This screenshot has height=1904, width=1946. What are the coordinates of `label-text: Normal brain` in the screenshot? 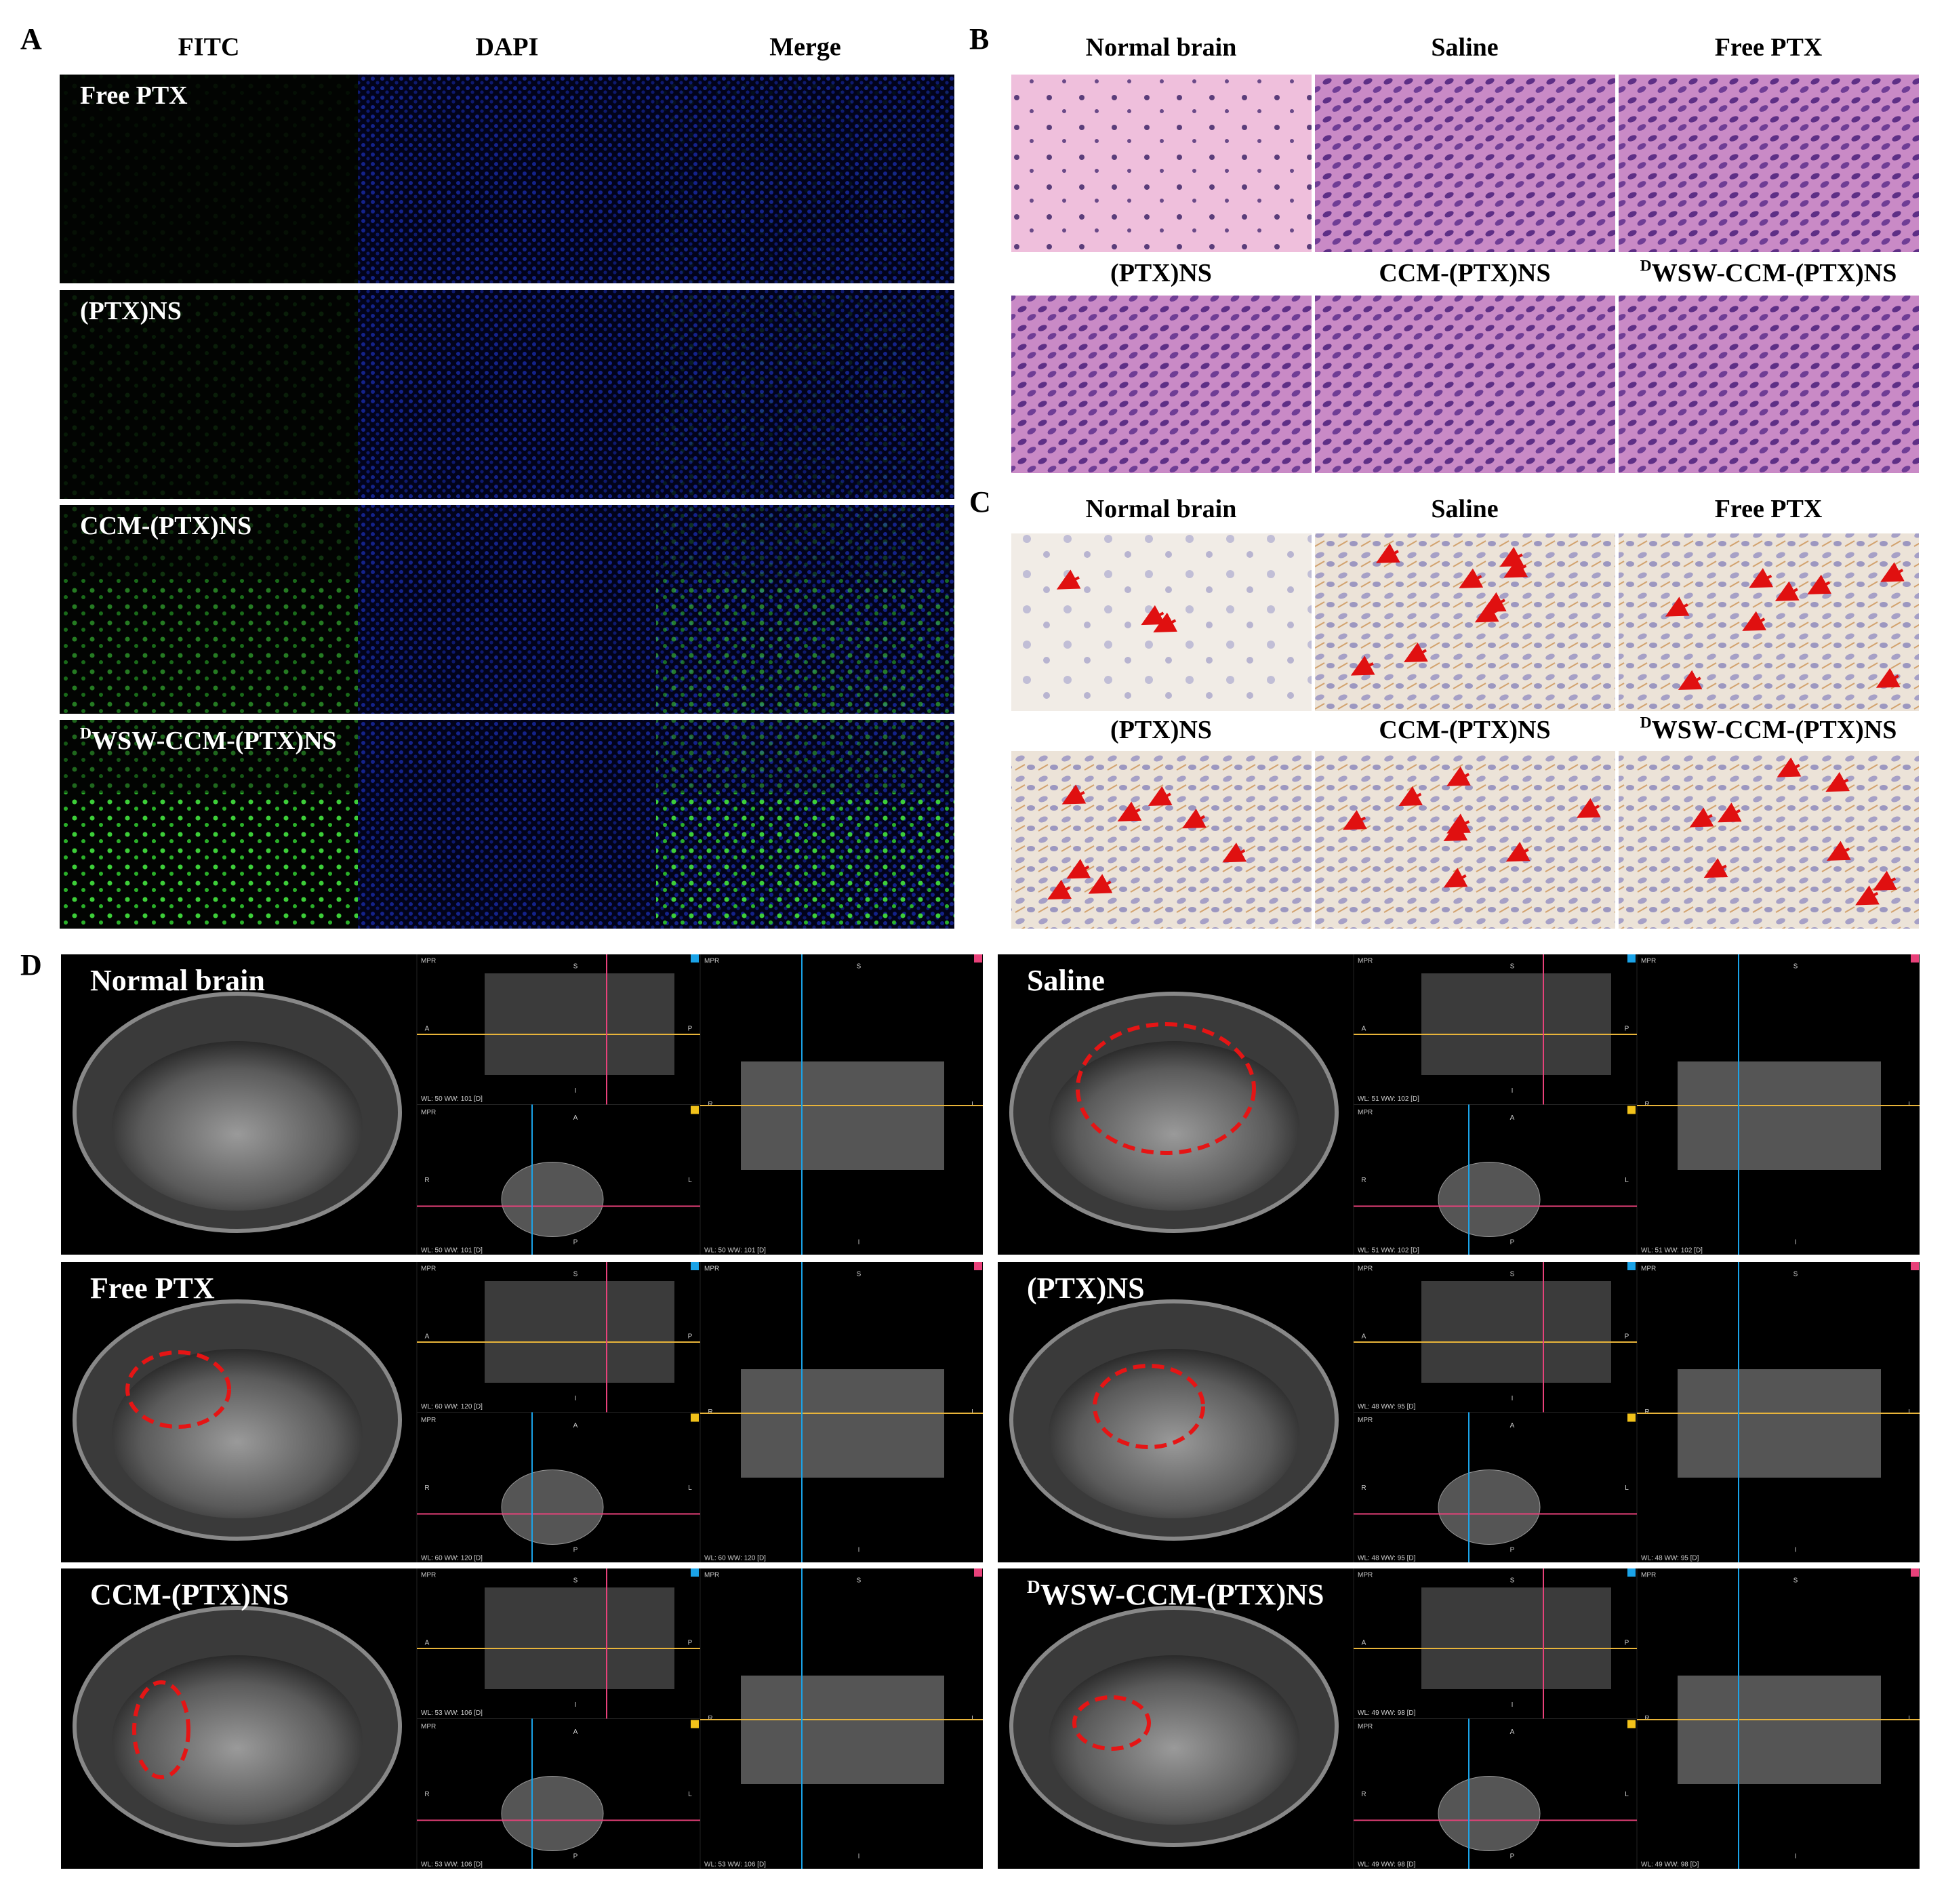 It's located at (177, 980).